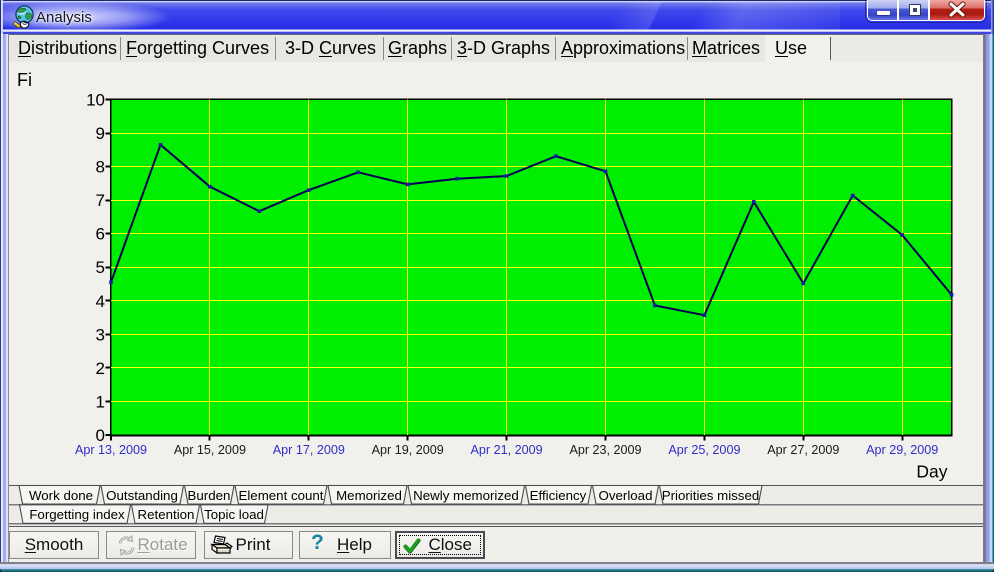  I want to click on svg-text: Memorized, so click(369, 495).